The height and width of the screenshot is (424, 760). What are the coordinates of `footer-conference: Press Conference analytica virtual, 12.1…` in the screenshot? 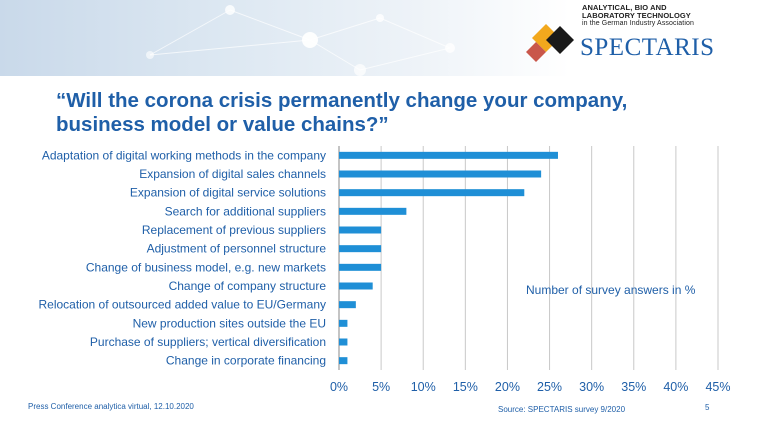 It's located at (111, 406).